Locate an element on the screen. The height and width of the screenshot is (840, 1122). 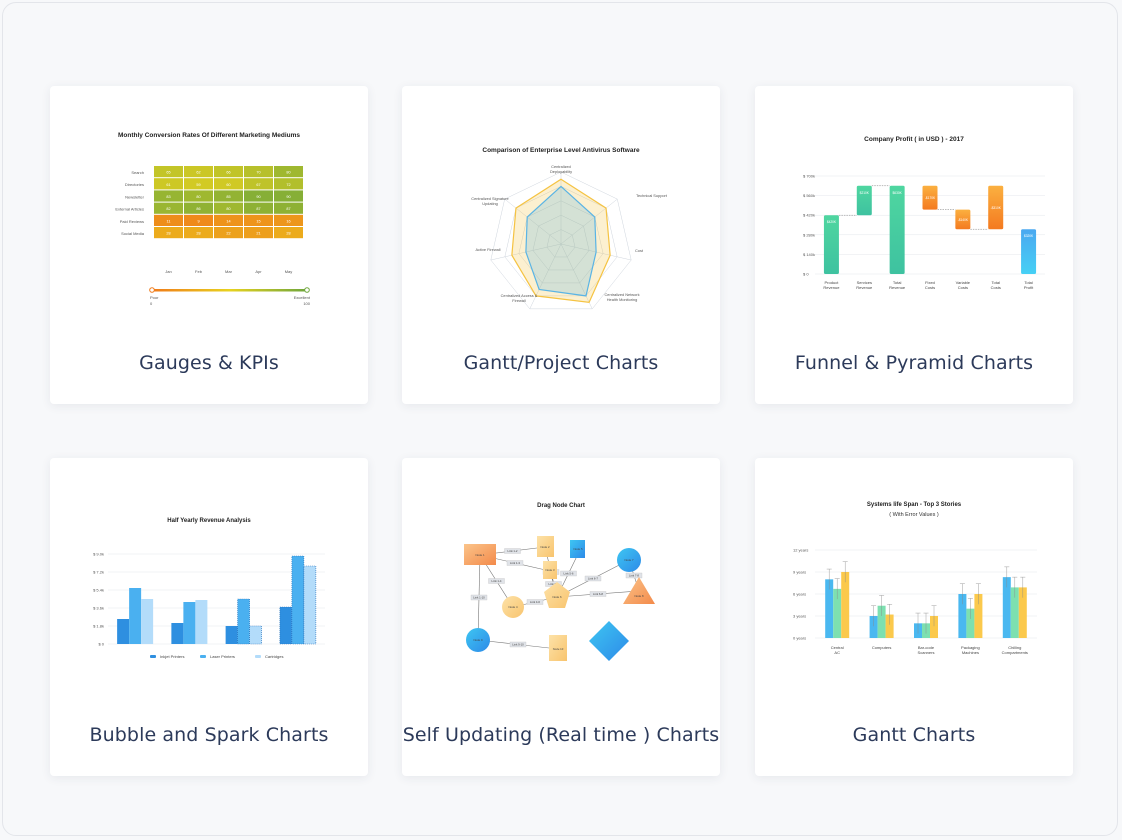
errorbar-category-label: Bar-code is located at coordinates (926, 647).